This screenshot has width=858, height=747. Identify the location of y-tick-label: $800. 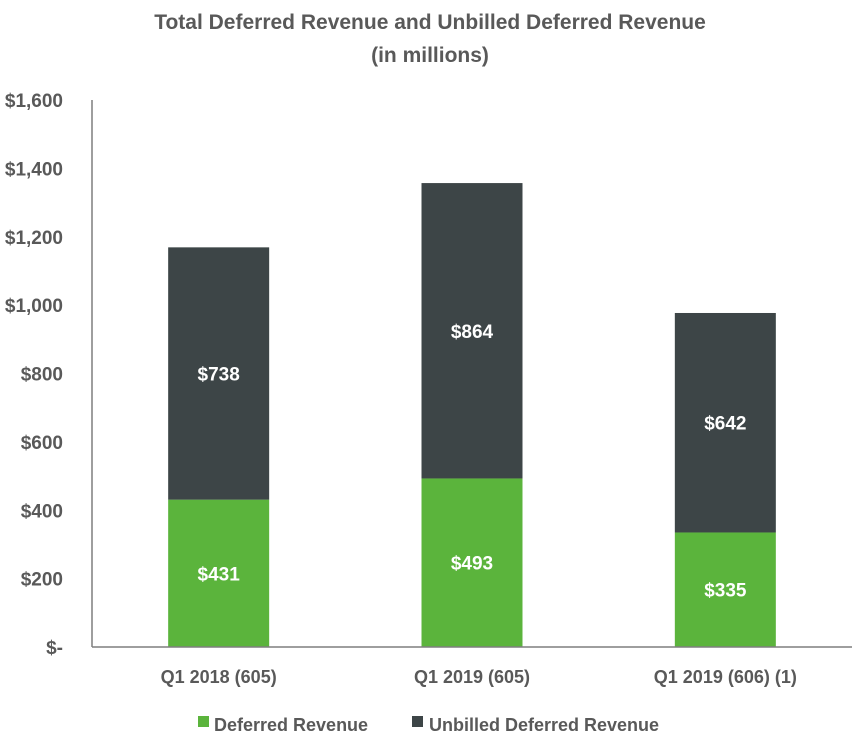
(42, 375).